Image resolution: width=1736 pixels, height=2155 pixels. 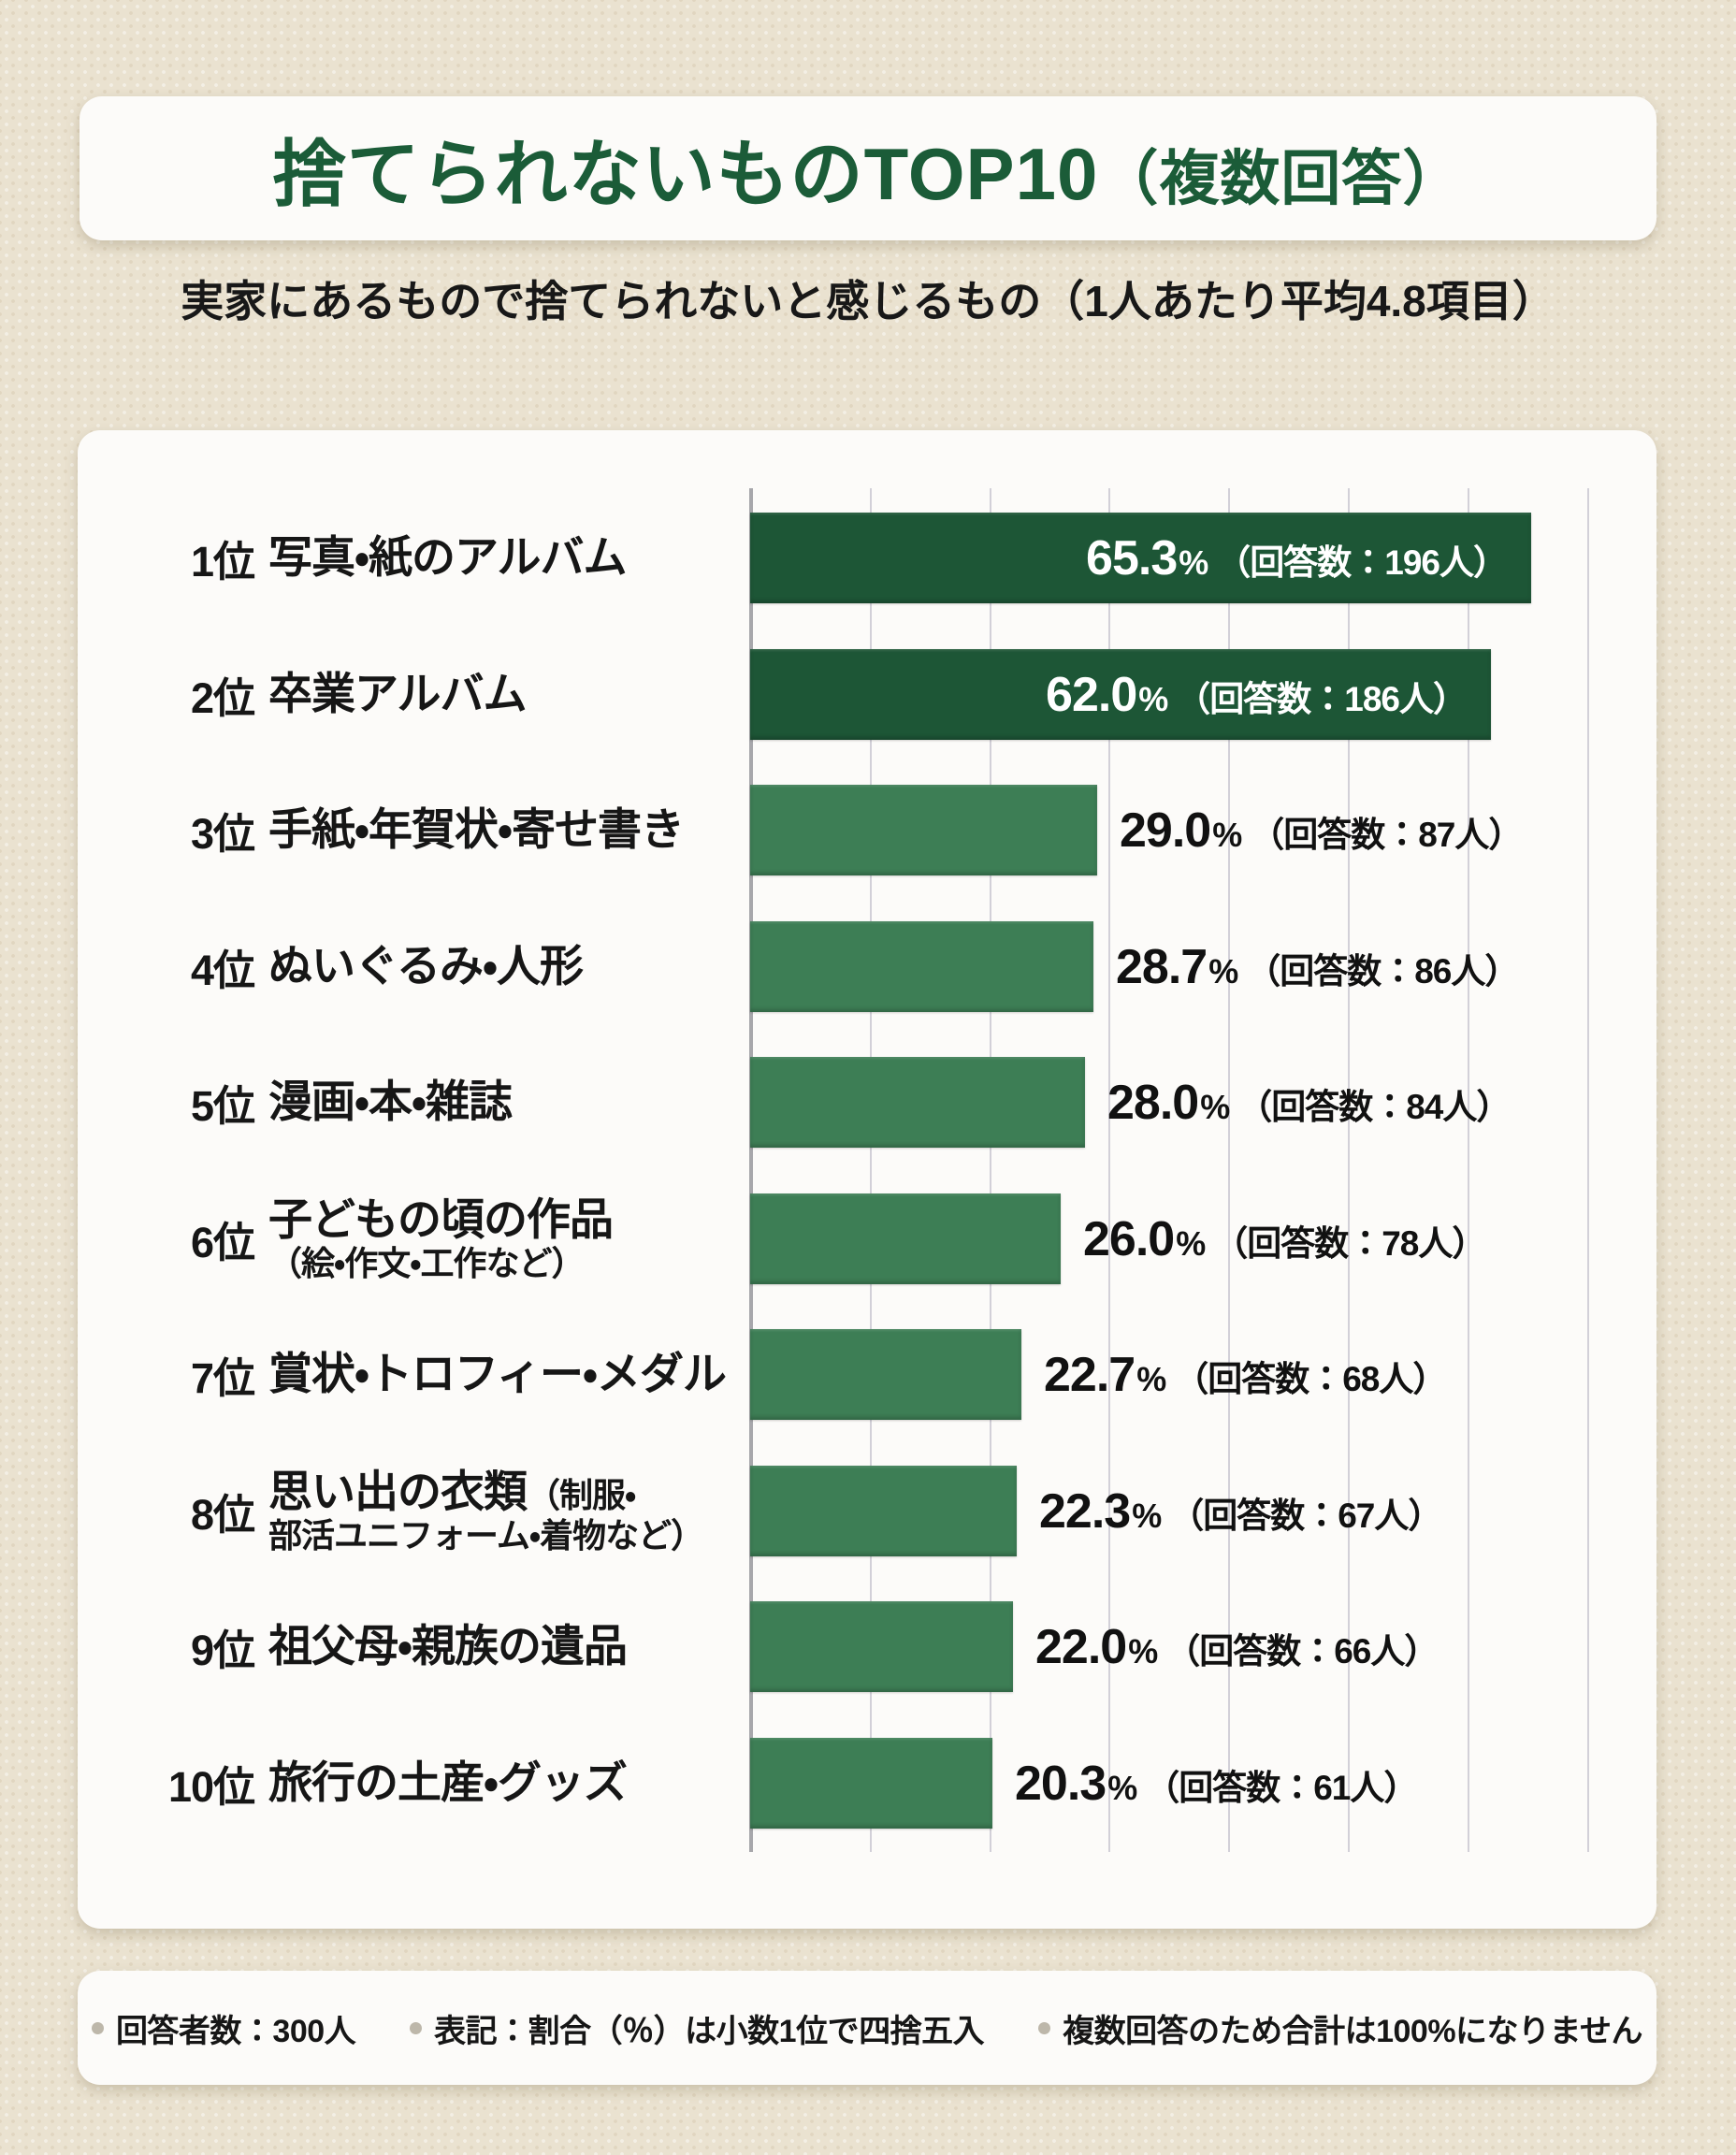 What do you see at coordinates (1386, 835) in the screenshot?
I see `value-count: （回答数：87人）` at bounding box center [1386, 835].